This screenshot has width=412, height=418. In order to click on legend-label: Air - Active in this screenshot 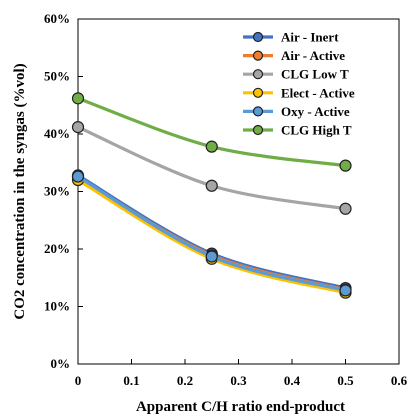, I will do `click(313, 55)`.